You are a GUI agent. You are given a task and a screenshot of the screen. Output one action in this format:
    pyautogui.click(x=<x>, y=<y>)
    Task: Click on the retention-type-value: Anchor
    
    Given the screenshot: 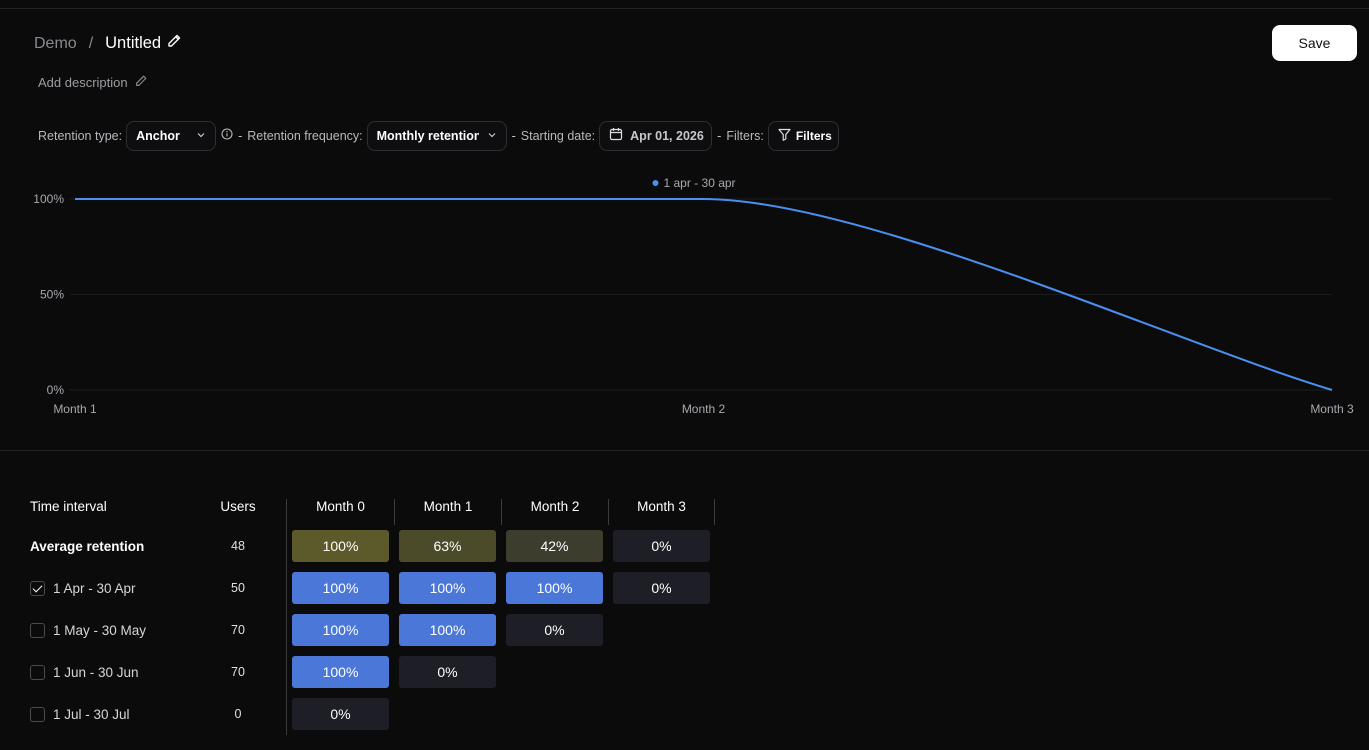 What is the action you would take?
    pyautogui.click(x=158, y=135)
    